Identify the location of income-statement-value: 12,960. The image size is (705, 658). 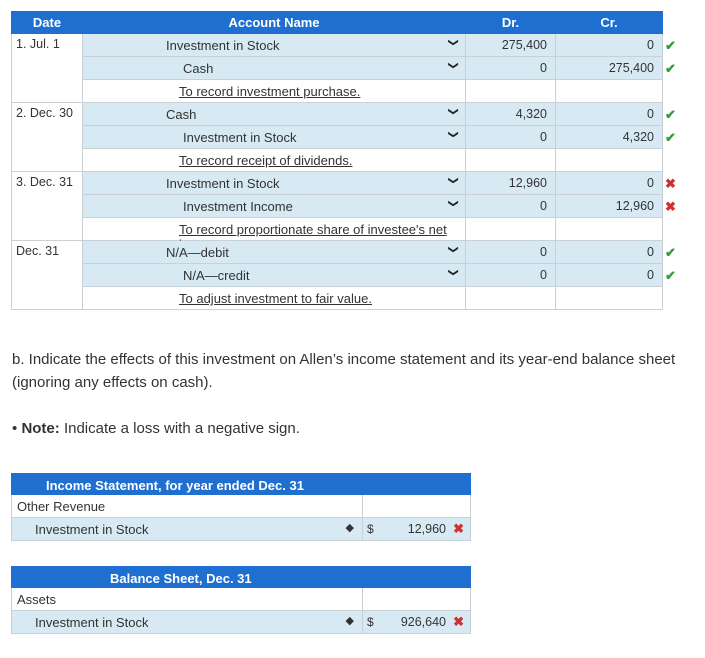
(426, 529).